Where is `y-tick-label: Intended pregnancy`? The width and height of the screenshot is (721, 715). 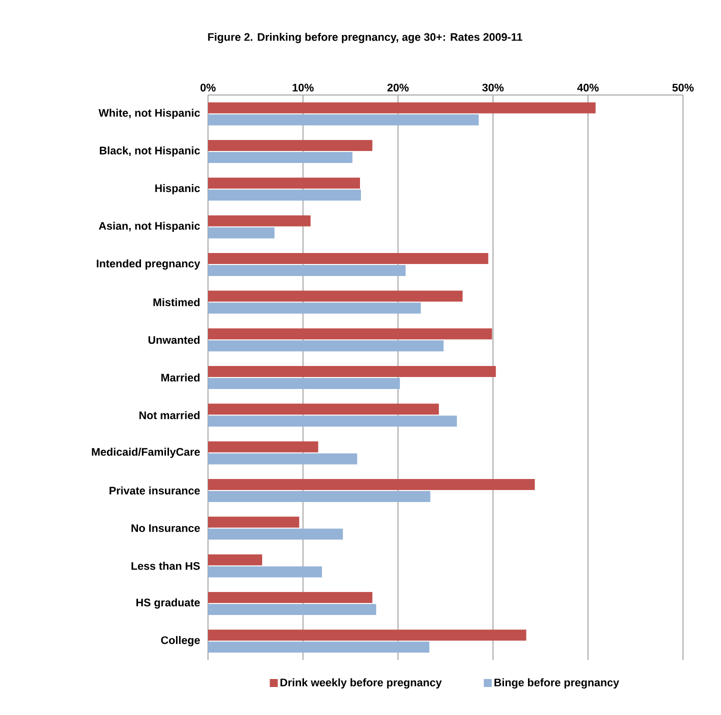
y-tick-label: Intended pregnancy is located at coordinates (148, 264).